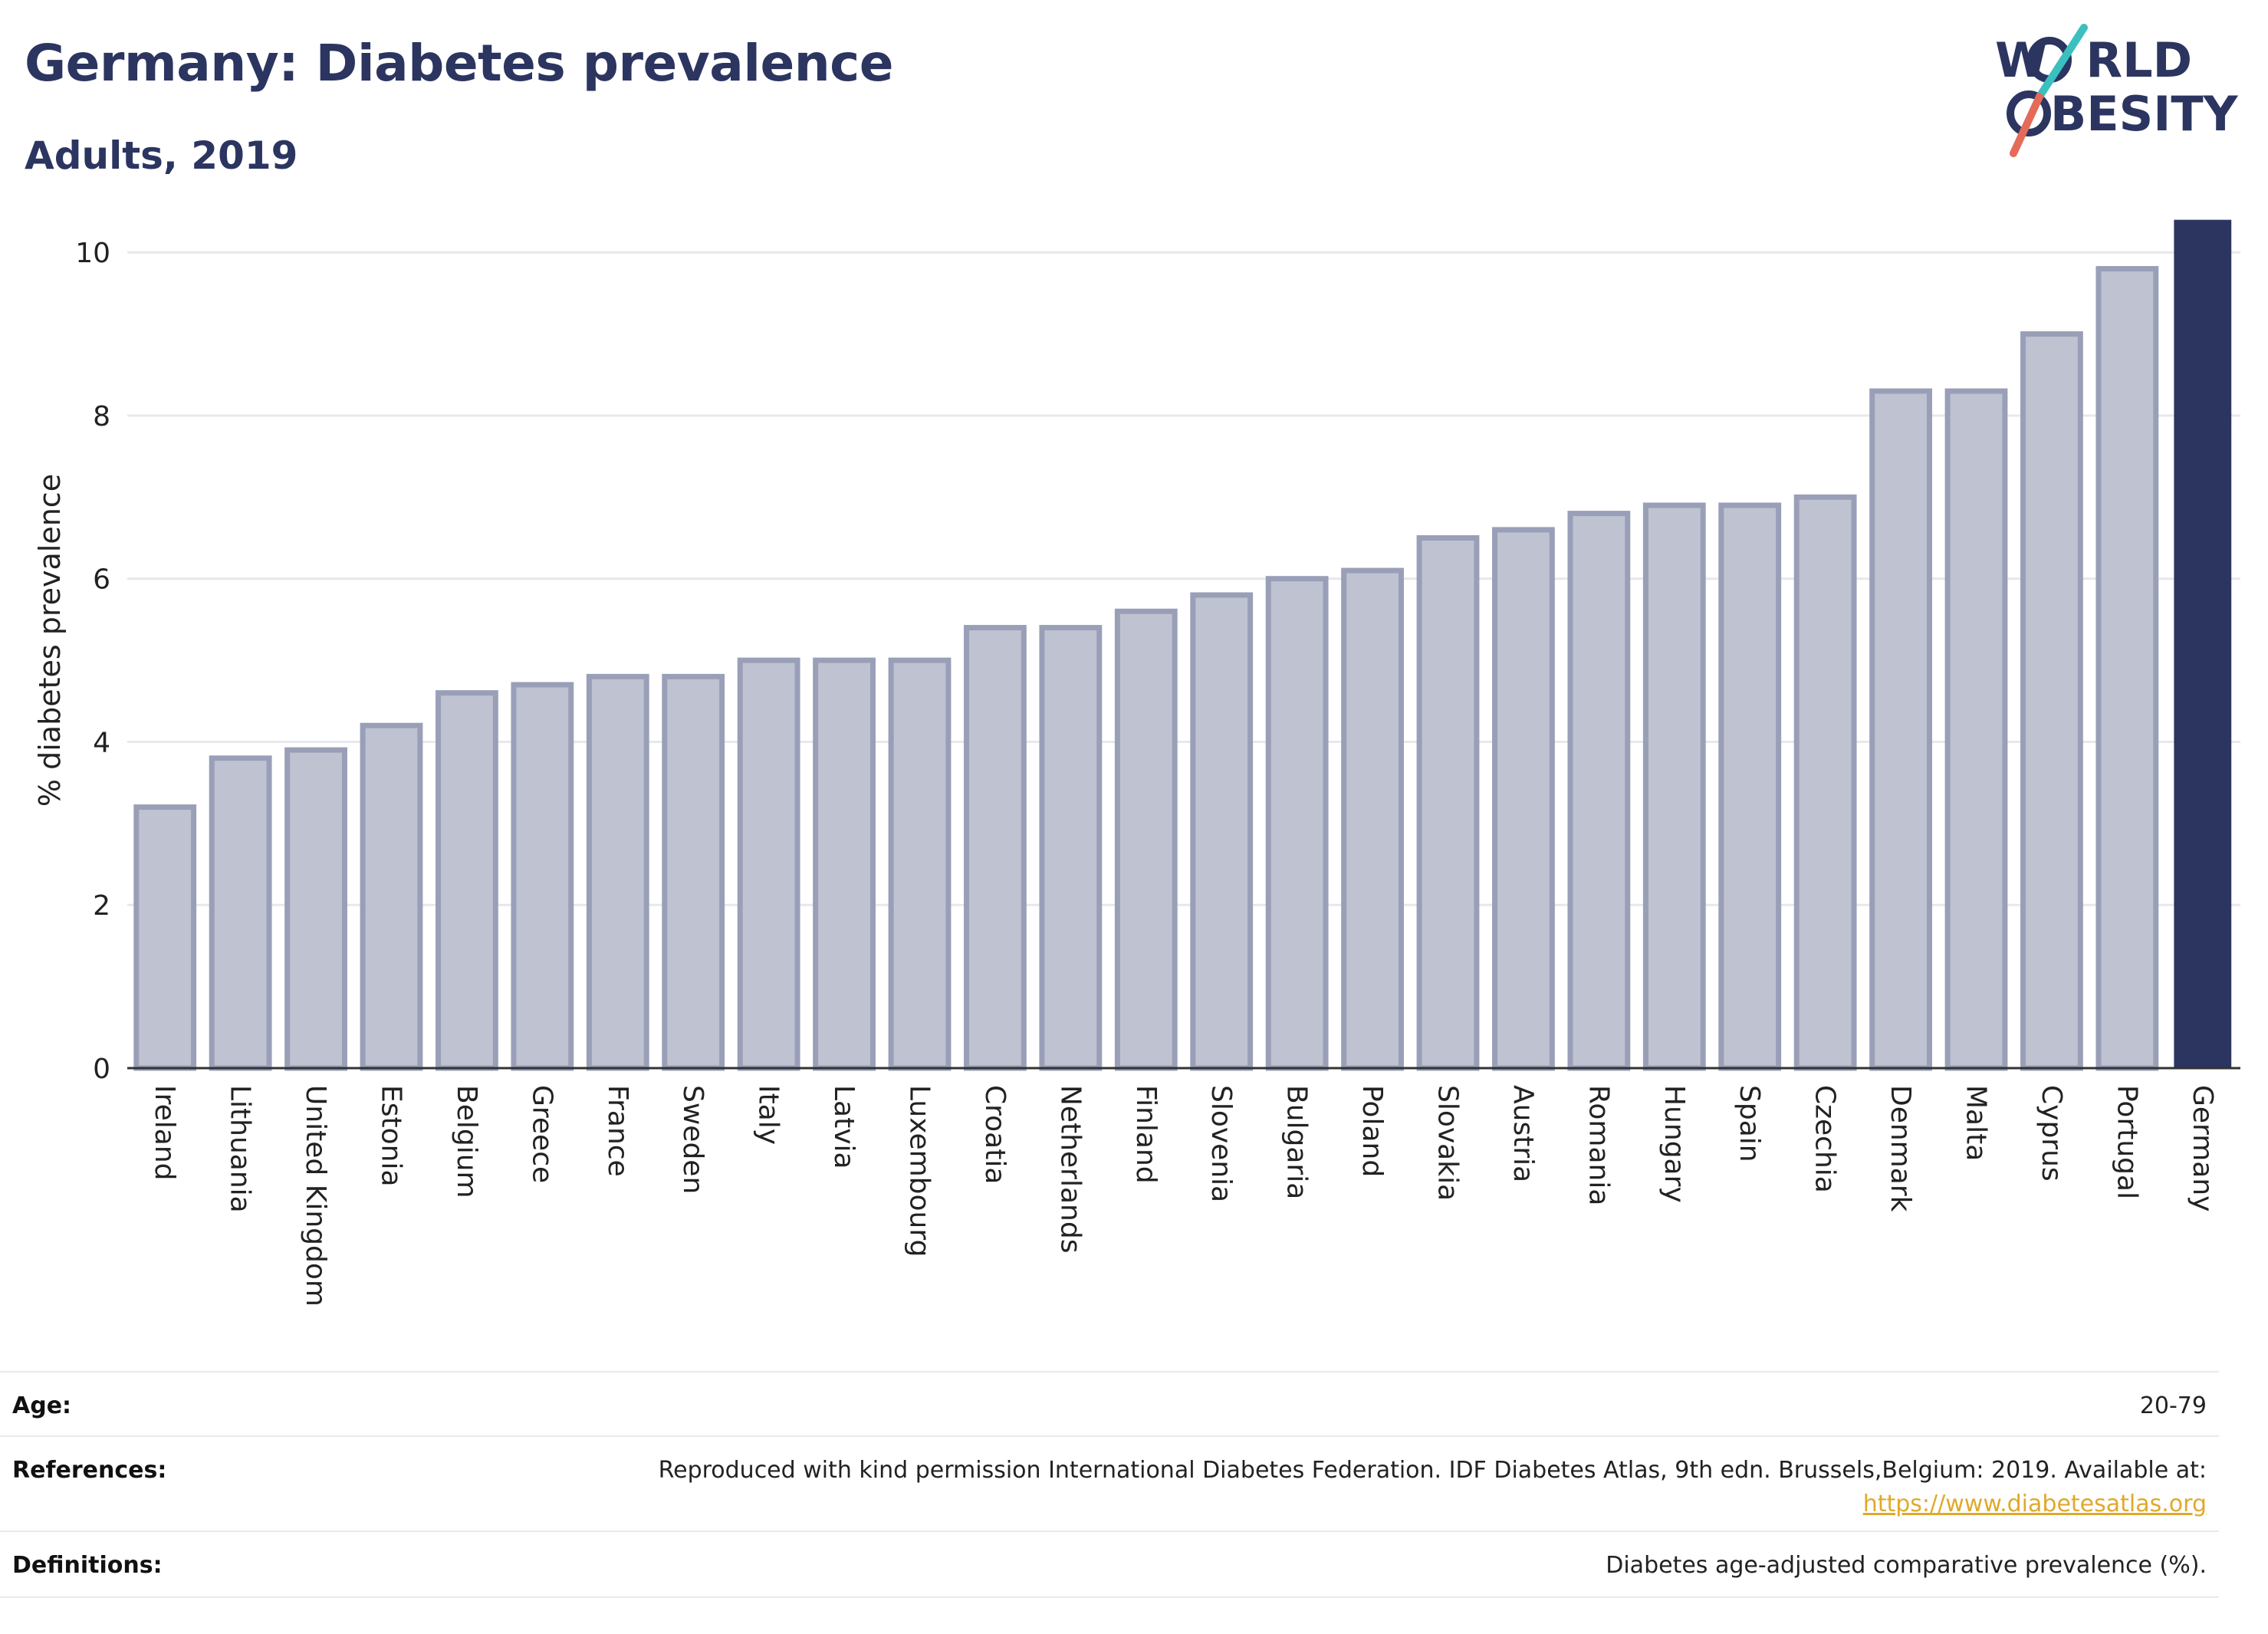 The width and height of the screenshot is (2268, 1634). Describe the element at coordinates (995, 848) in the screenshot. I see `bar-croatia` at that location.